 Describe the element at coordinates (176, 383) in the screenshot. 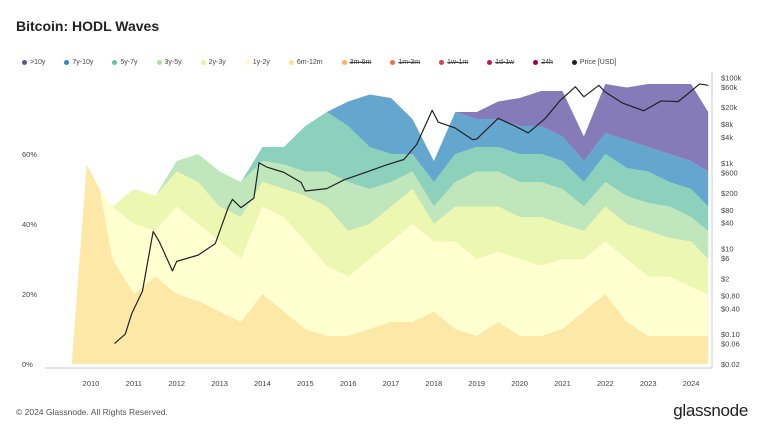

I see `x-tick-label: 2012` at that location.